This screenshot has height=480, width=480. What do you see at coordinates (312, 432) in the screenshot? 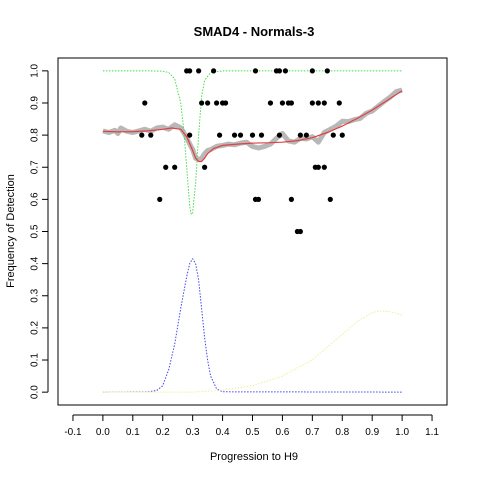
I see `x-tick-label: 0.7` at bounding box center [312, 432].